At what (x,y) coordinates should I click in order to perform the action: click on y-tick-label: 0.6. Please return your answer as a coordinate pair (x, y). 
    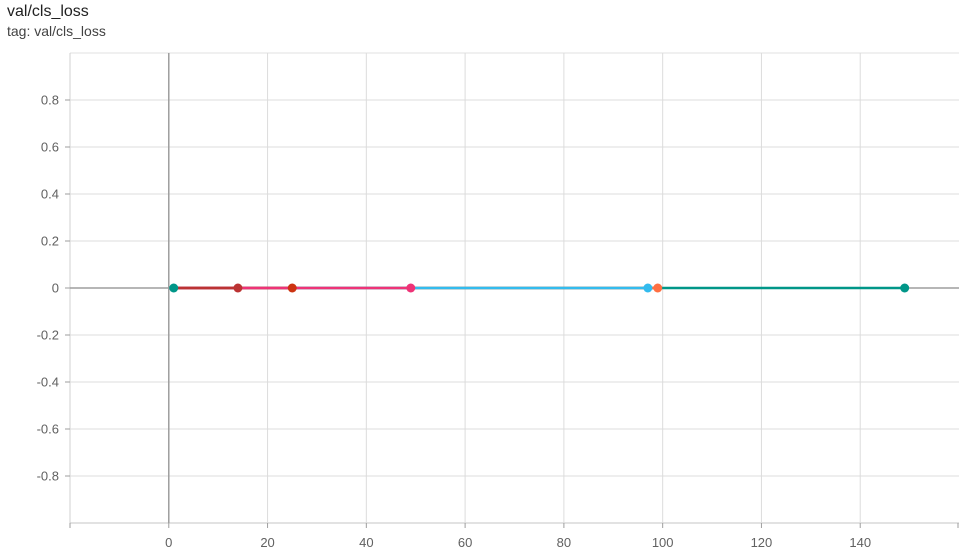
    Looking at the image, I should click on (50, 147).